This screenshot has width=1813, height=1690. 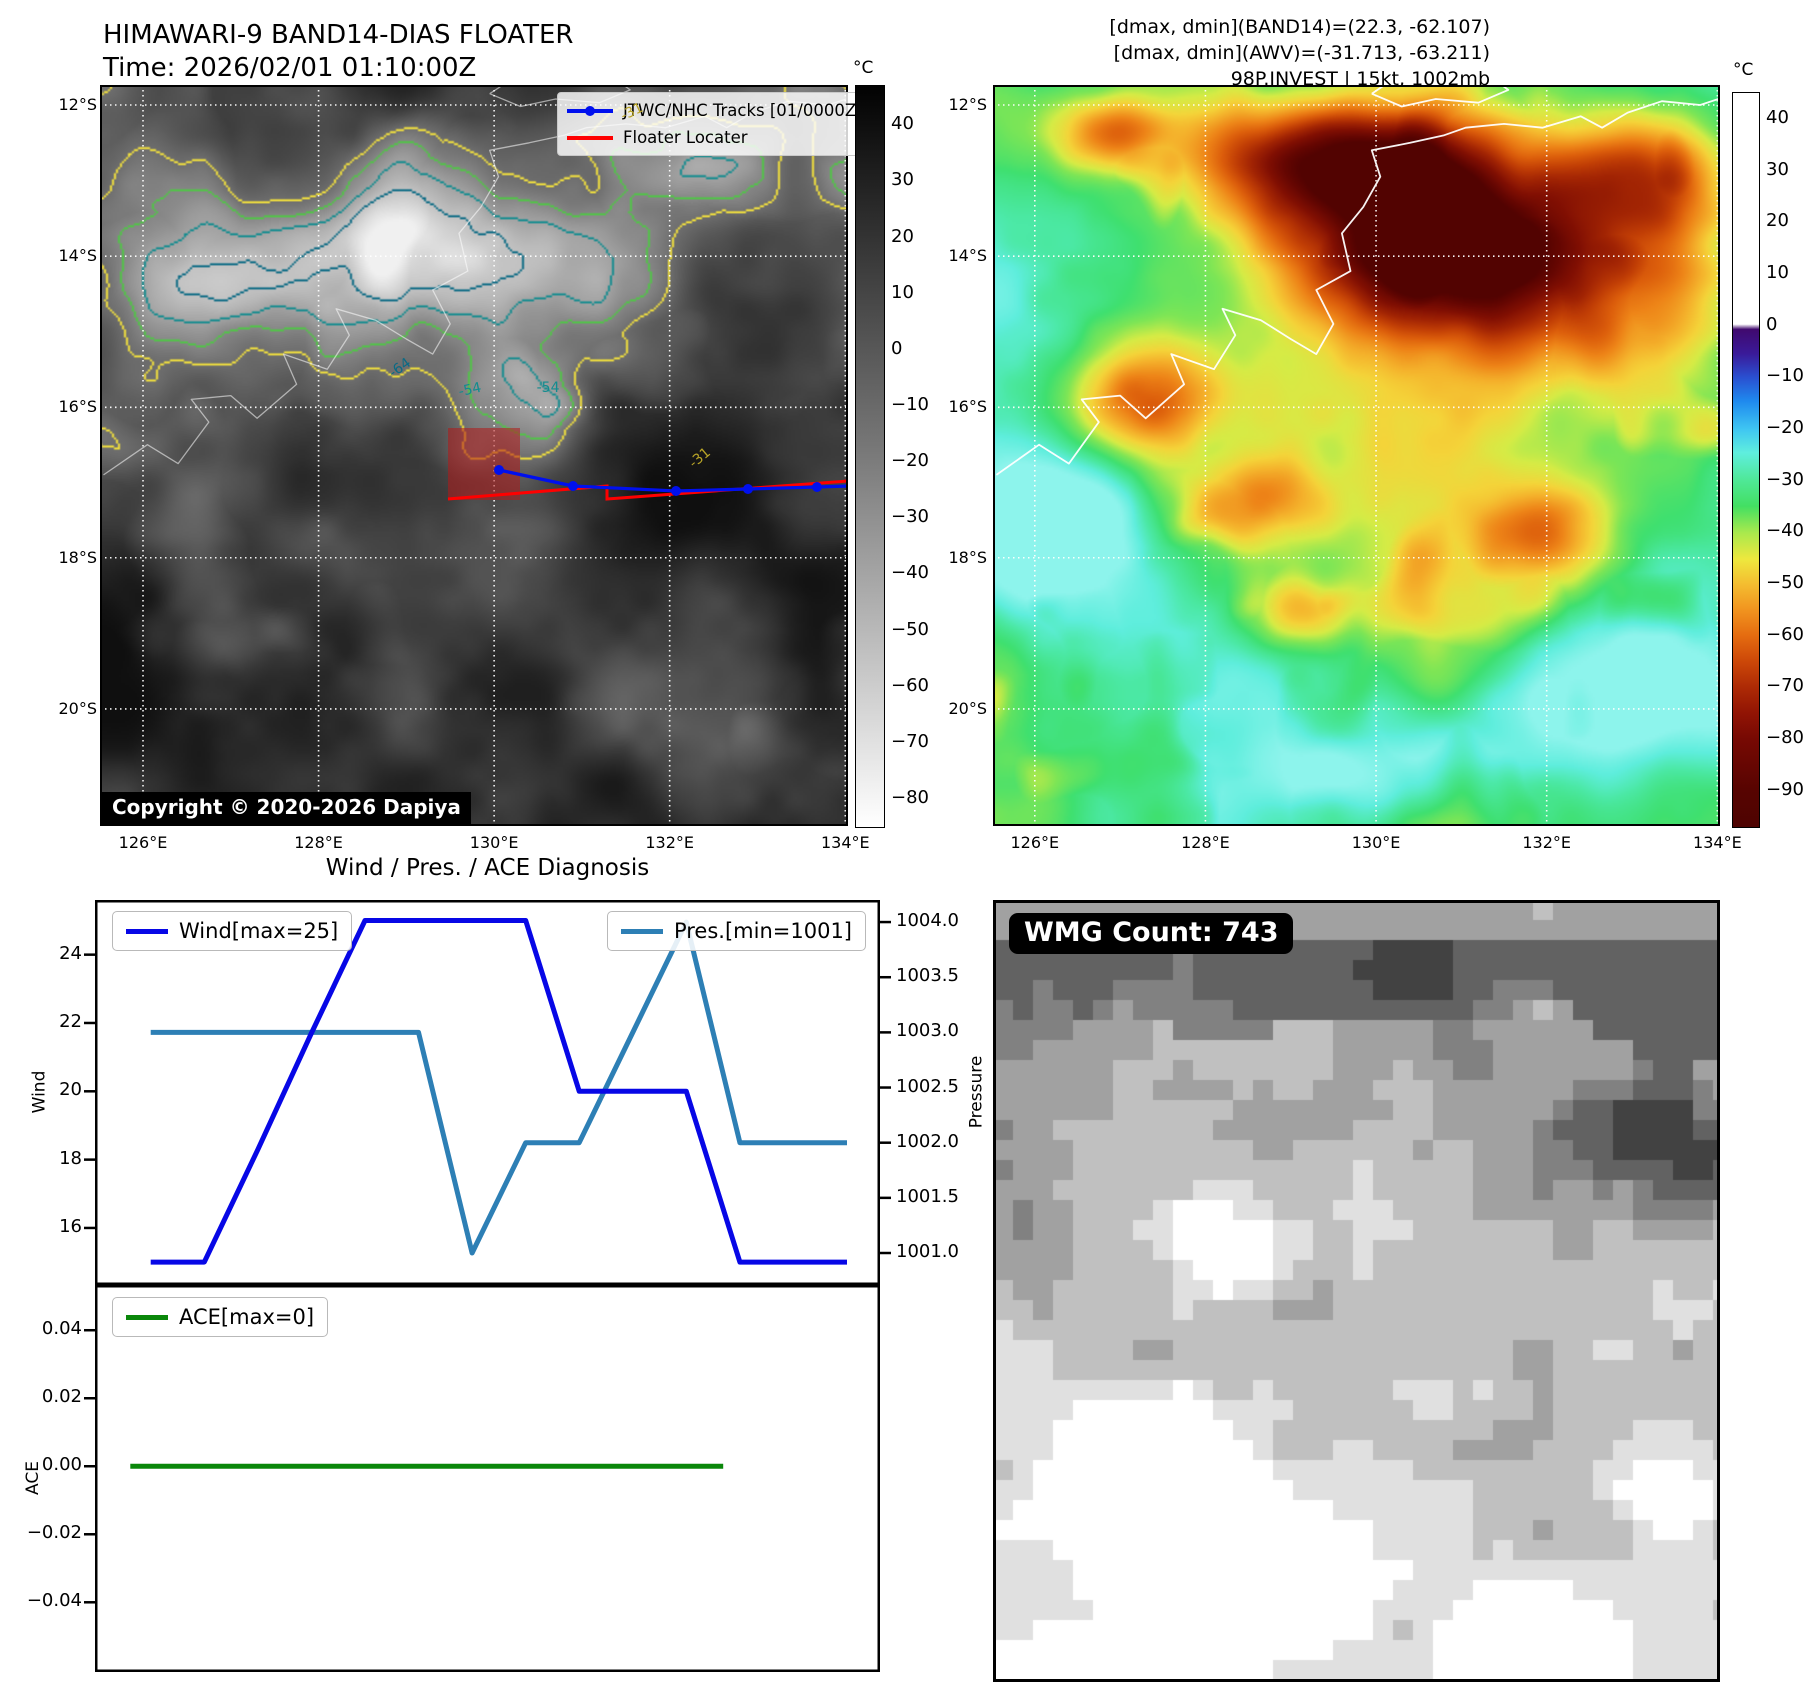 I want to click on band14-colorbar-tick: 0, so click(x=897, y=348).